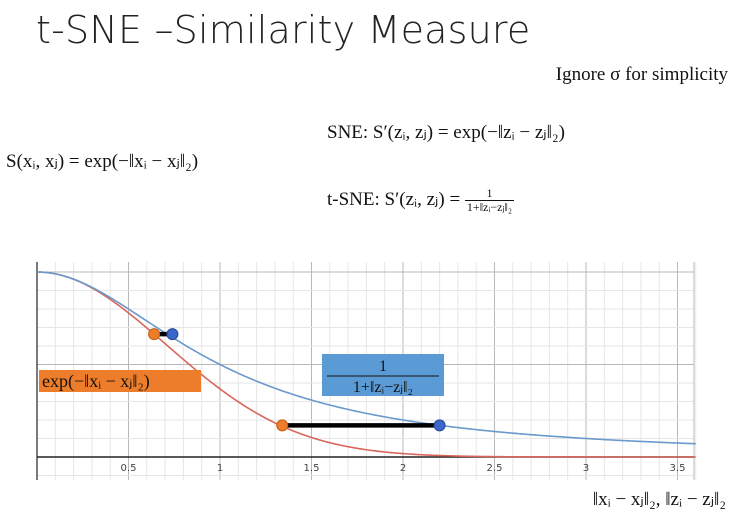 This screenshot has height=517, width=734. Describe the element at coordinates (659, 499) in the screenshot. I see `x-axis-label: ‖xᵢ − xⱼ‖₂, ‖zᵢ − zⱼ‖₂` at that location.